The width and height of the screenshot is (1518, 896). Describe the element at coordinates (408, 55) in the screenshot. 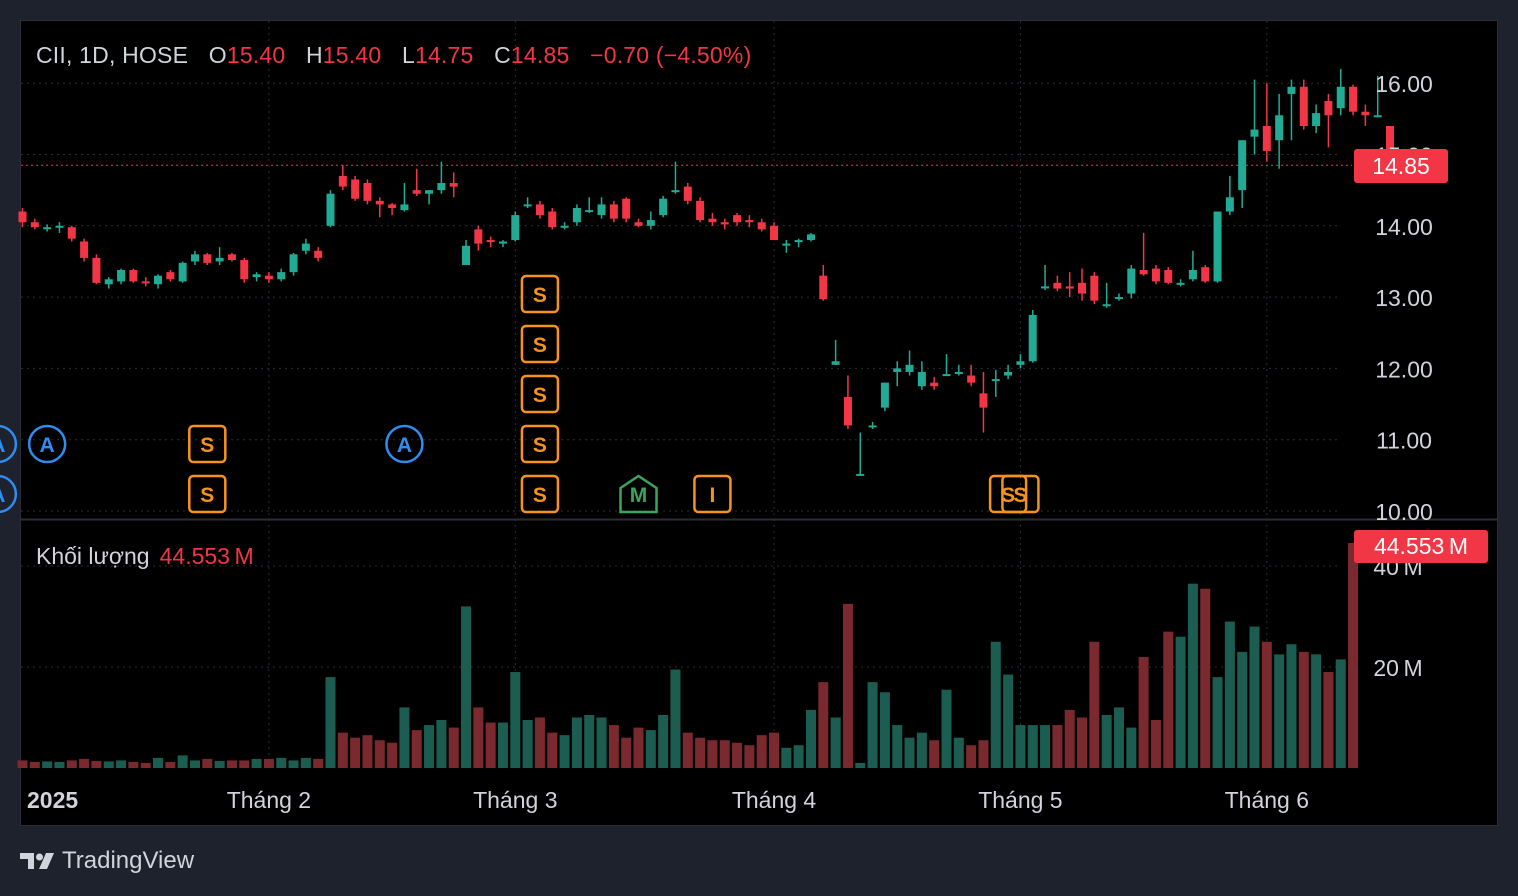

I see `low-key: L` at that location.